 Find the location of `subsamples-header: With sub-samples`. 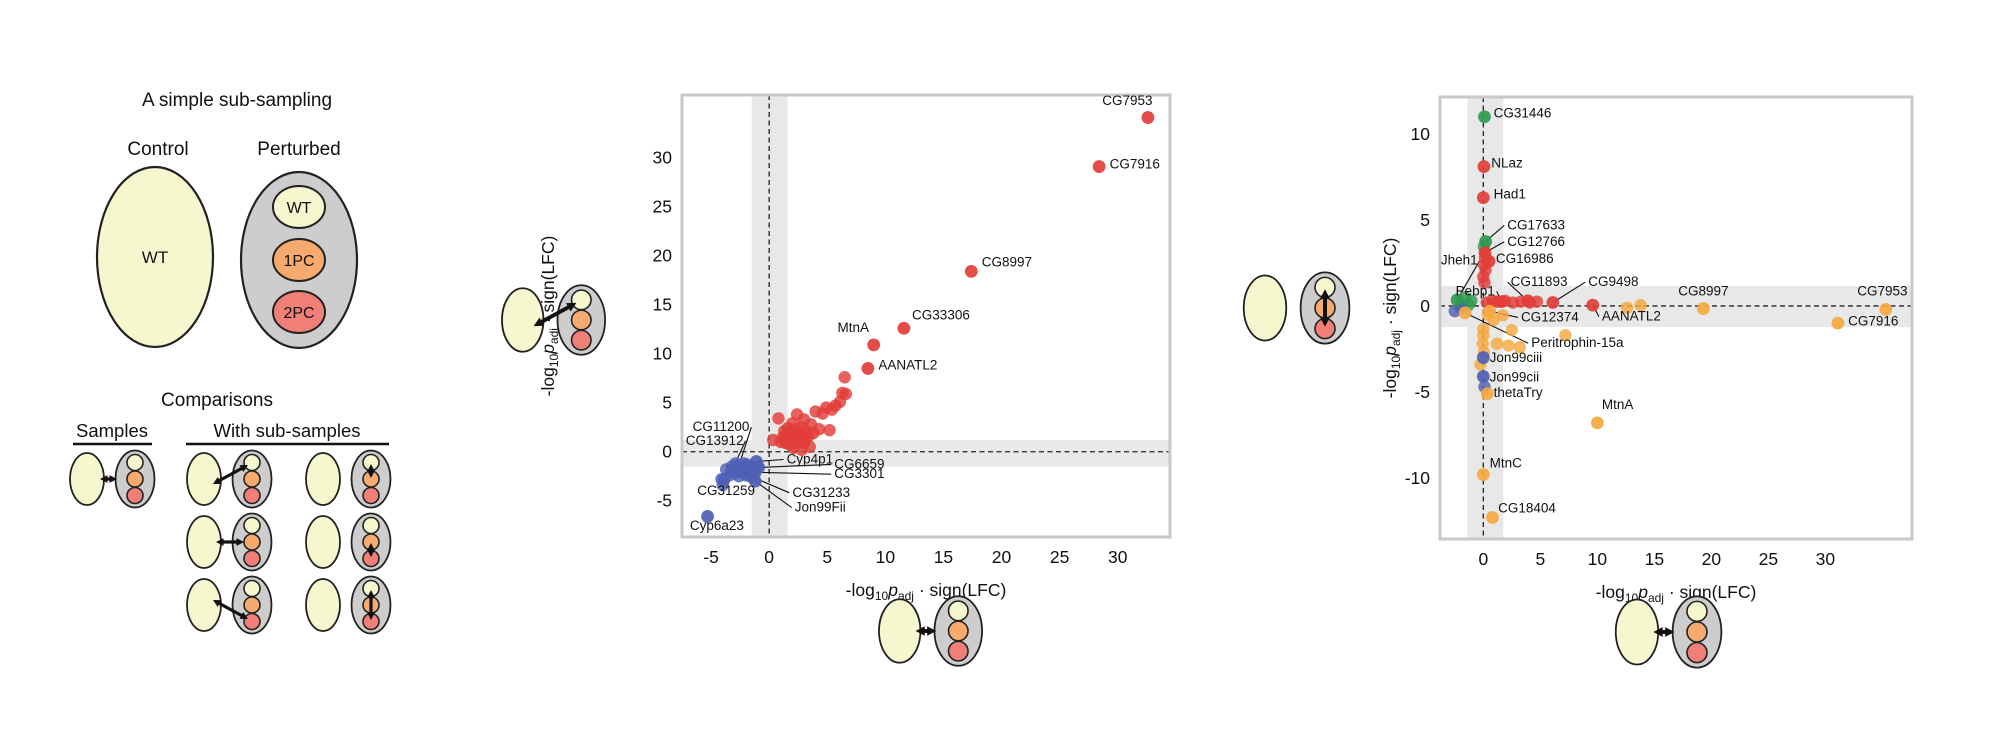

subsamples-header: With sub-samples is located at coordinates (286, 430).